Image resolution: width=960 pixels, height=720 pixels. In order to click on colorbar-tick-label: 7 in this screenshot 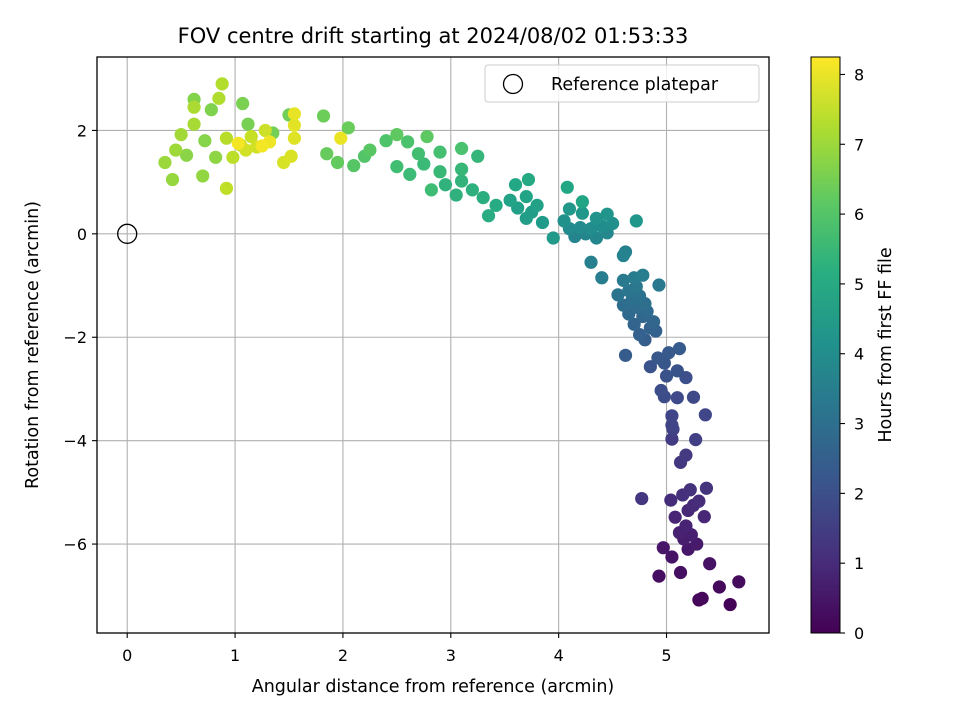, I will do `click(859, 144)`.